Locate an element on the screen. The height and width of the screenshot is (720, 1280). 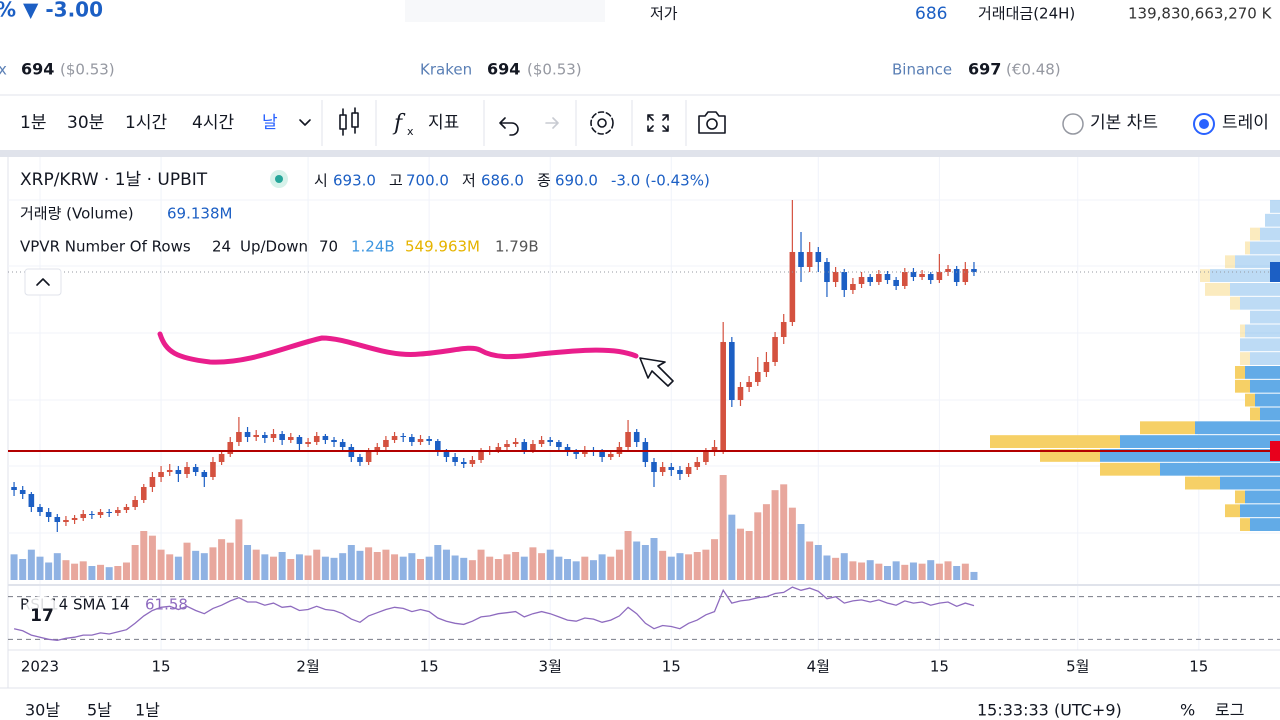
scale-button: 로그 is located at coordinates (1229, 710).